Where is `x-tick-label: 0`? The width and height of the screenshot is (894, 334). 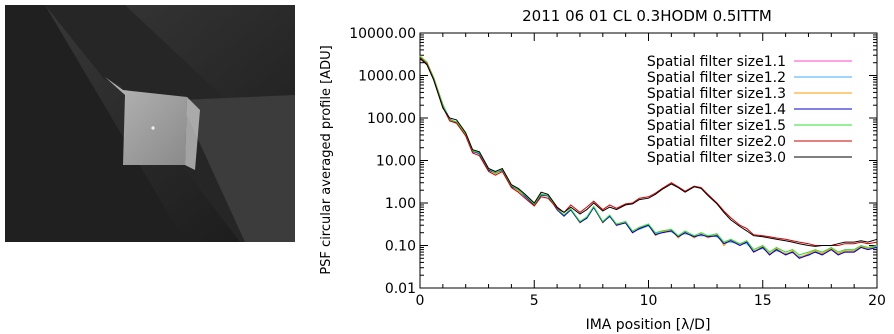
x-tick-label: 0 is located at coordinates (420, 301).